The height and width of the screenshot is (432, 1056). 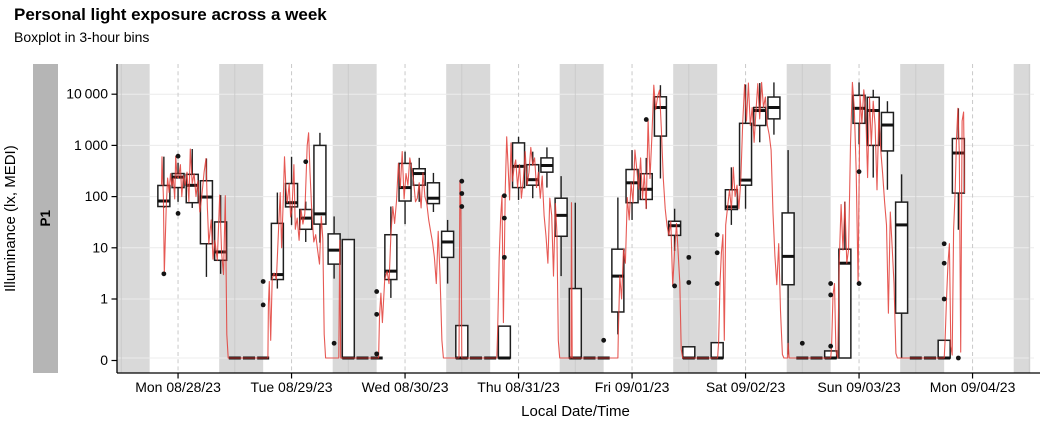 I want to click on y-tick-label: 10 000, so click(x=87, y=94).